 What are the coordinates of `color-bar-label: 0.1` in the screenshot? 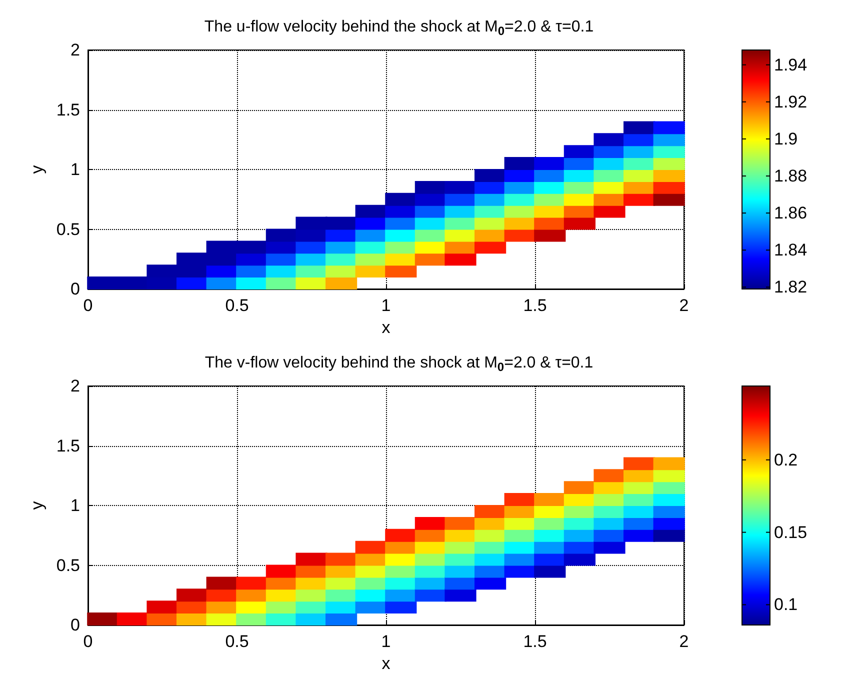 It's located at (786, 604).